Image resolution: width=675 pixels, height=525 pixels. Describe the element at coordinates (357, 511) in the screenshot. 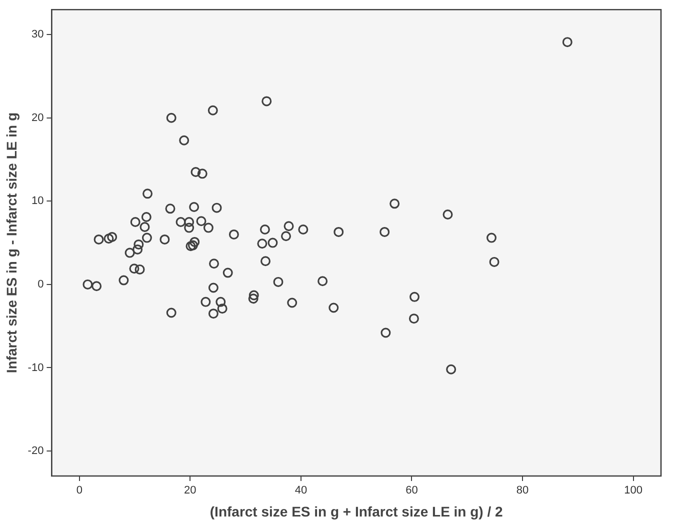

I see `x-axis-title: (Infarct size ES in g + Infarct size LE in g) / 2` at that location.